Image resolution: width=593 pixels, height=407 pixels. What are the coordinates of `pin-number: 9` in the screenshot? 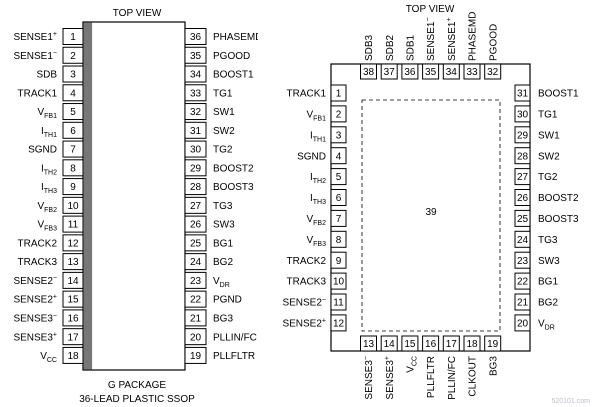 It's located at (73, 187).